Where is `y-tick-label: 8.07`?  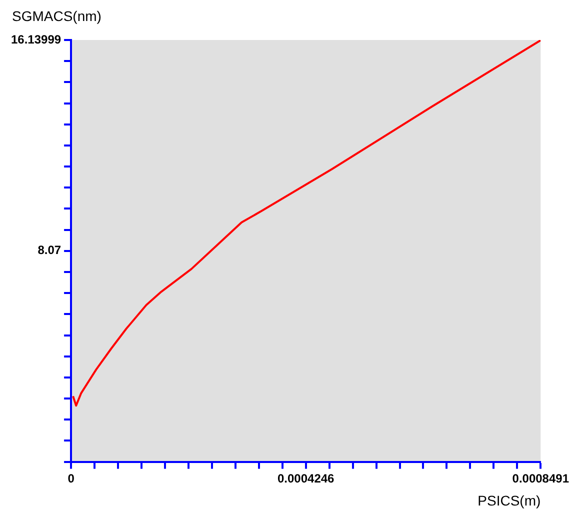
y-tick-label: 8.07 is located at coordinates (50, 250).